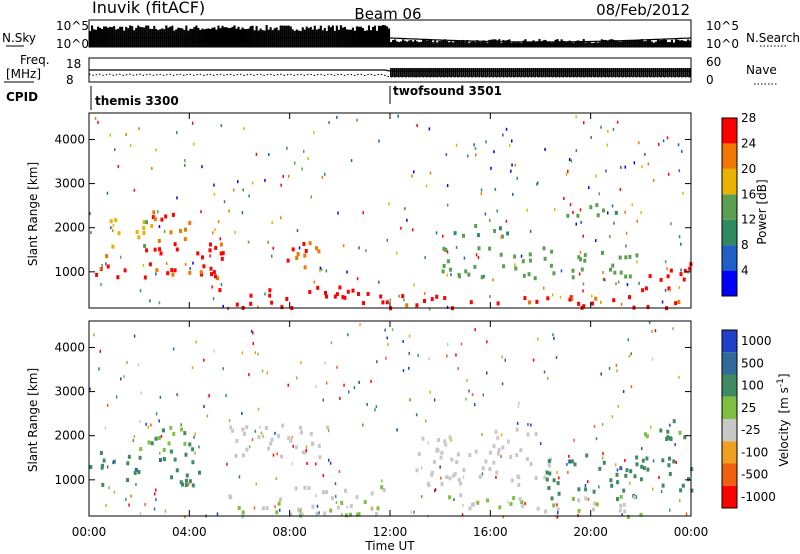 The width and height of the screenshot is (800, 554). Describe the element at coordinates (72, 44) in the screenshot. I see `nsky-tick-bottom: 10^0` at that location.